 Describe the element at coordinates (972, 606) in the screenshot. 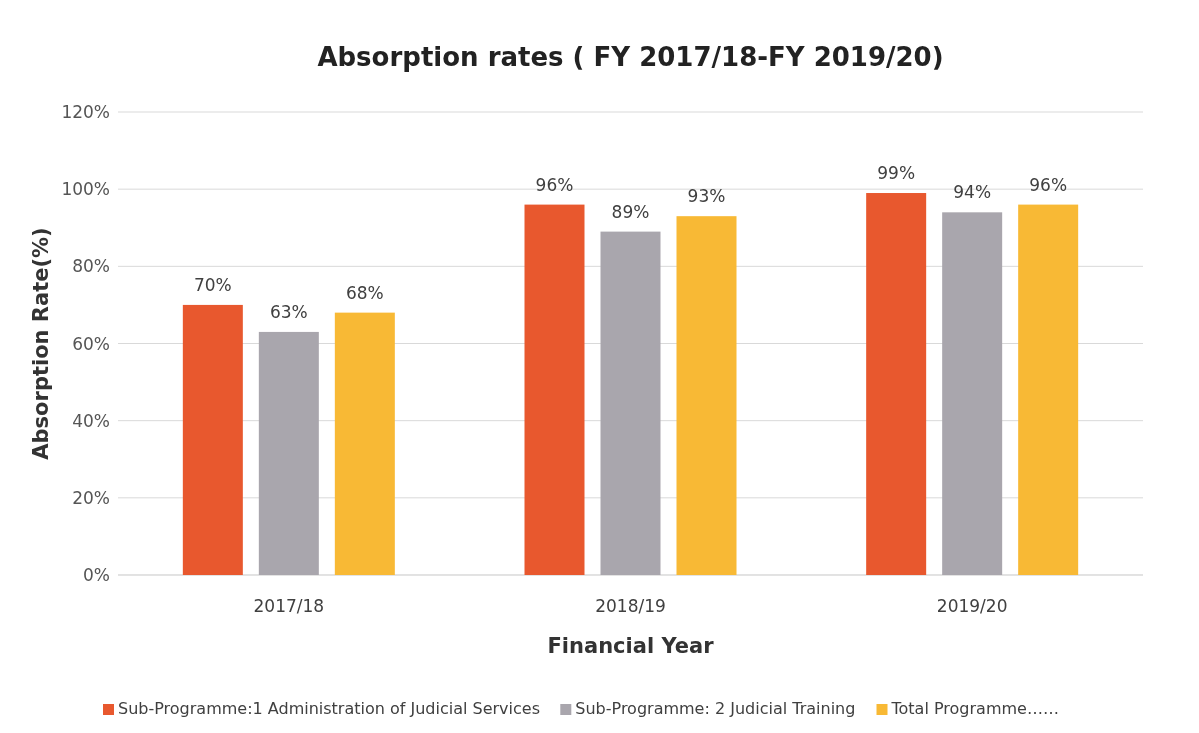

I see `x-tick-label: 2019/20` at that location.